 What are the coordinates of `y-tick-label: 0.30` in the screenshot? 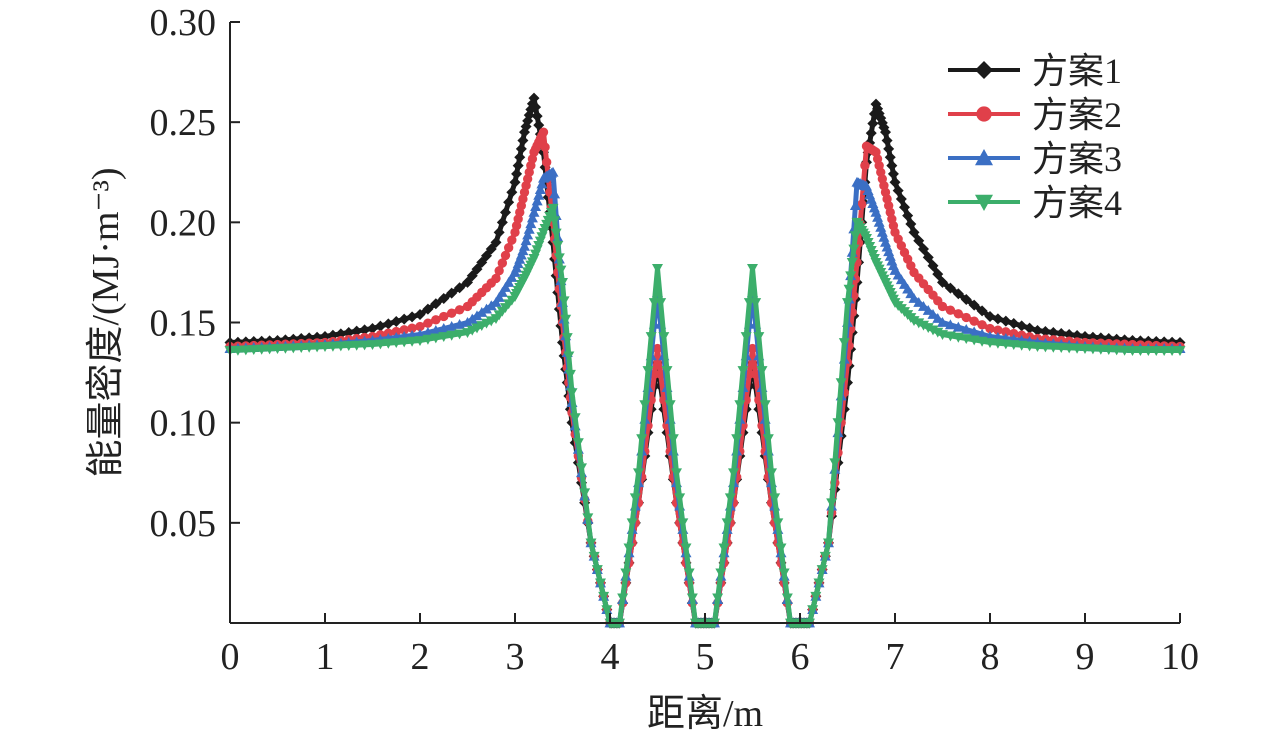 It's located at (183, 23).